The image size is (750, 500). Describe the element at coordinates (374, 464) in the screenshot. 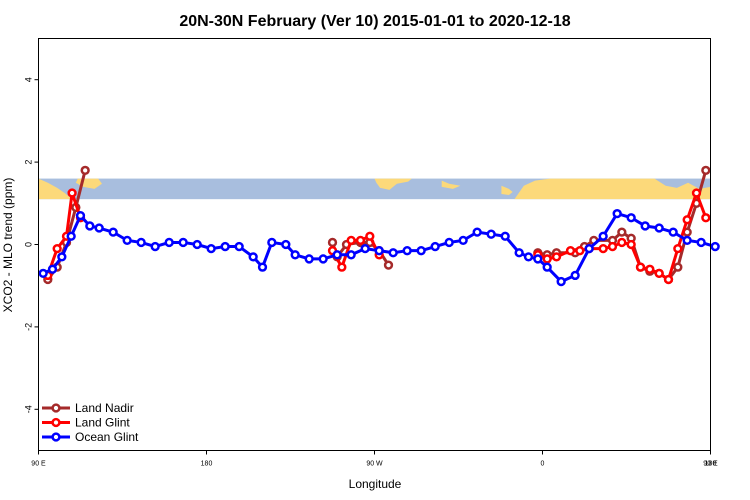

I see `x-tick-label: 90 W` at that location.